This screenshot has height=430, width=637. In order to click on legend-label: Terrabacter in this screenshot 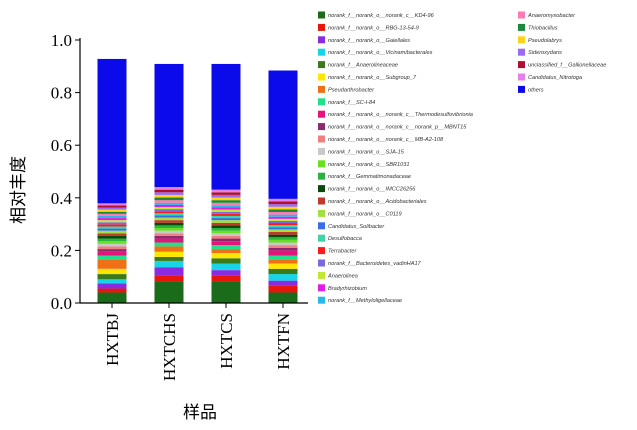, I will do `click(343, 252)`.